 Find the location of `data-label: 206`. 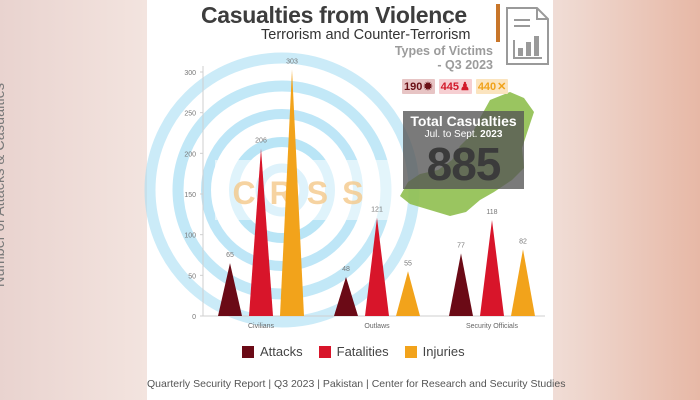

data-label: 206 is located at coordinates (261, 140).